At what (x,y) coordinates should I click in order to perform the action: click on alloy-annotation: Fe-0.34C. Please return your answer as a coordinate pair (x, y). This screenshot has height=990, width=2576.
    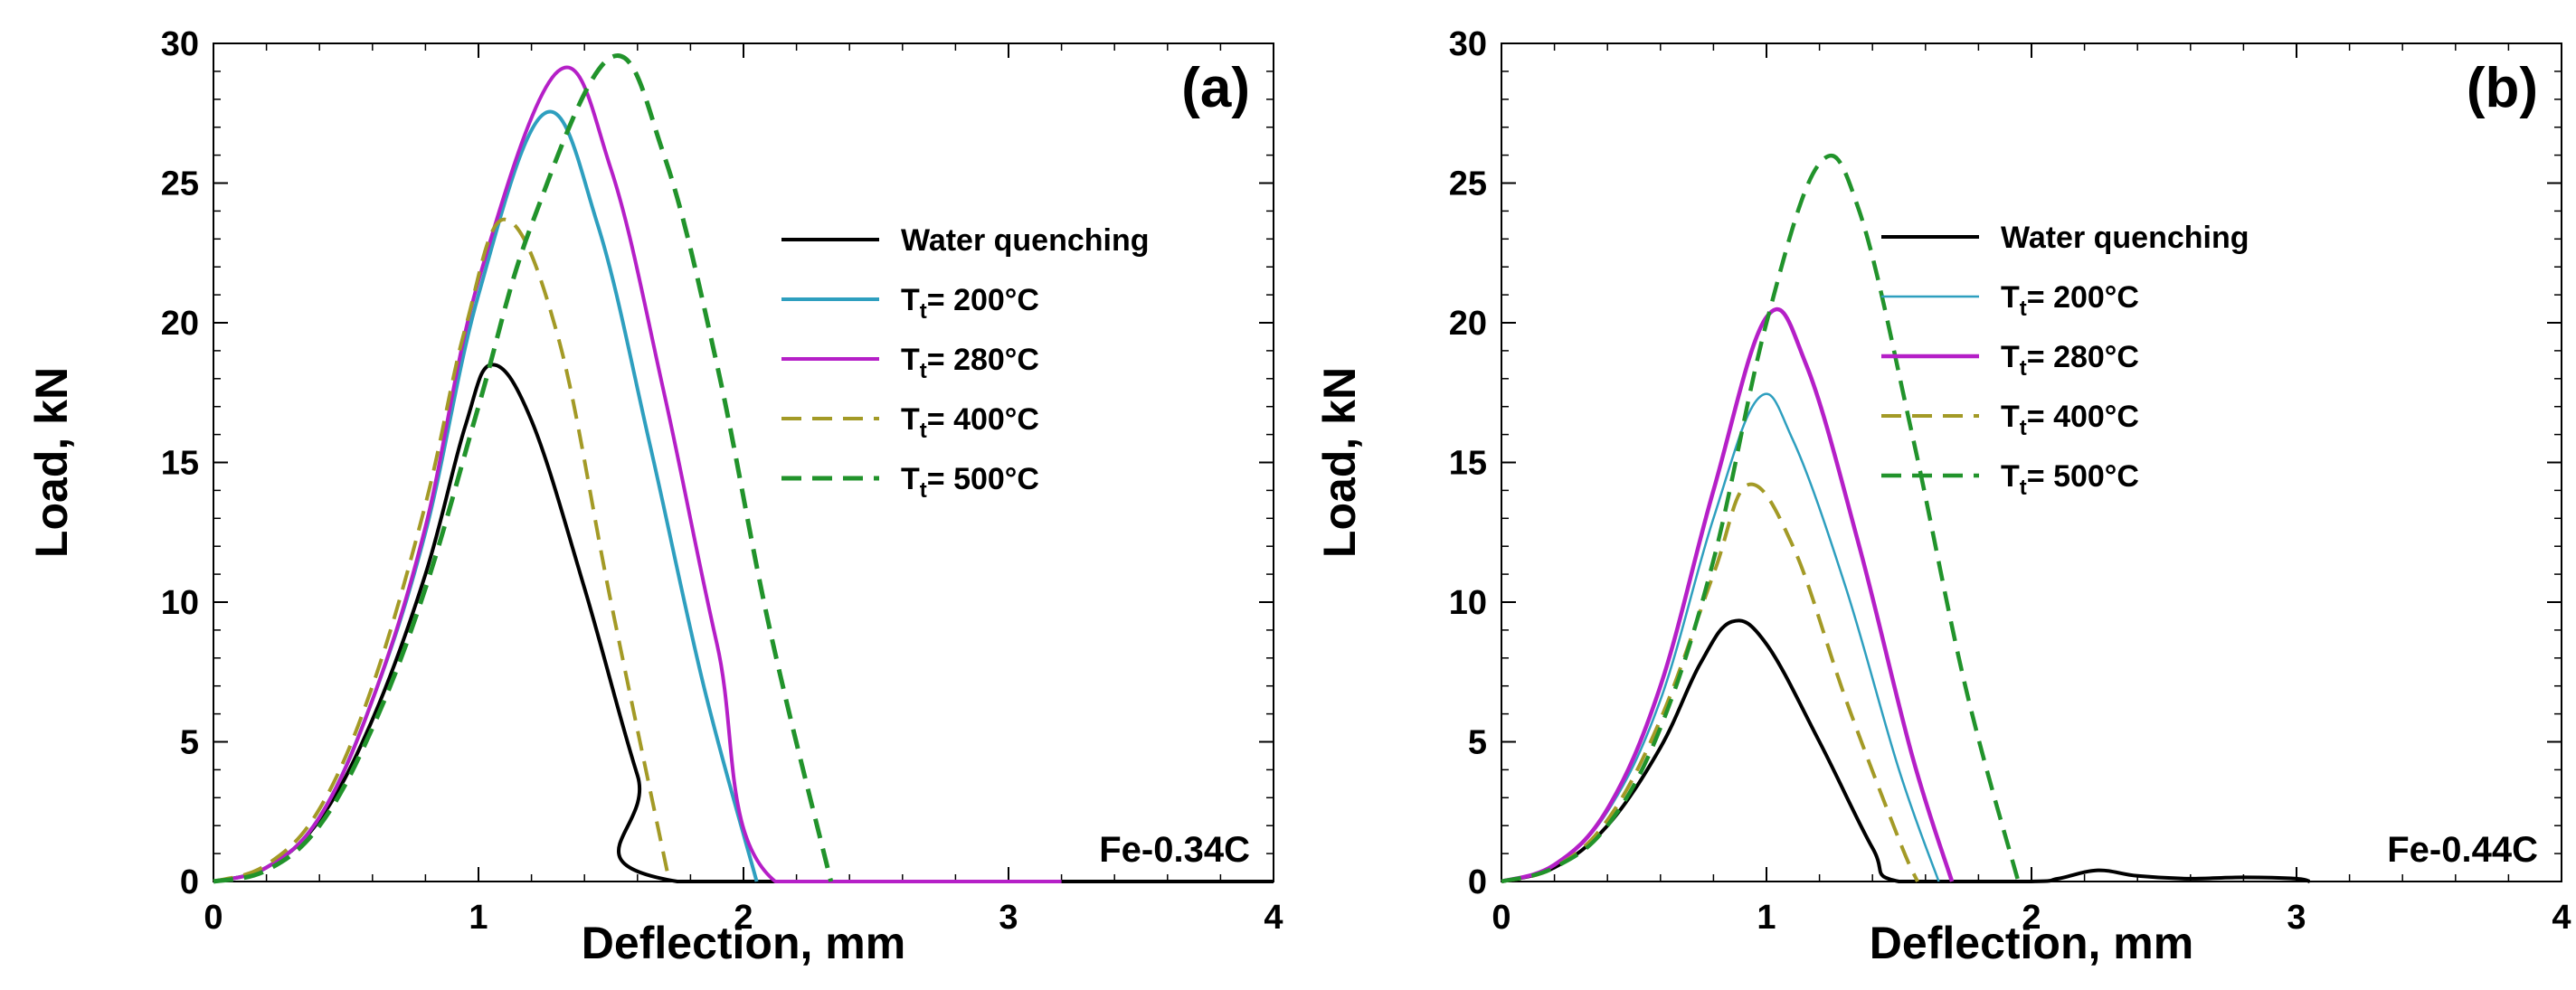
    Looking at the image, I should click on (1174, 850).